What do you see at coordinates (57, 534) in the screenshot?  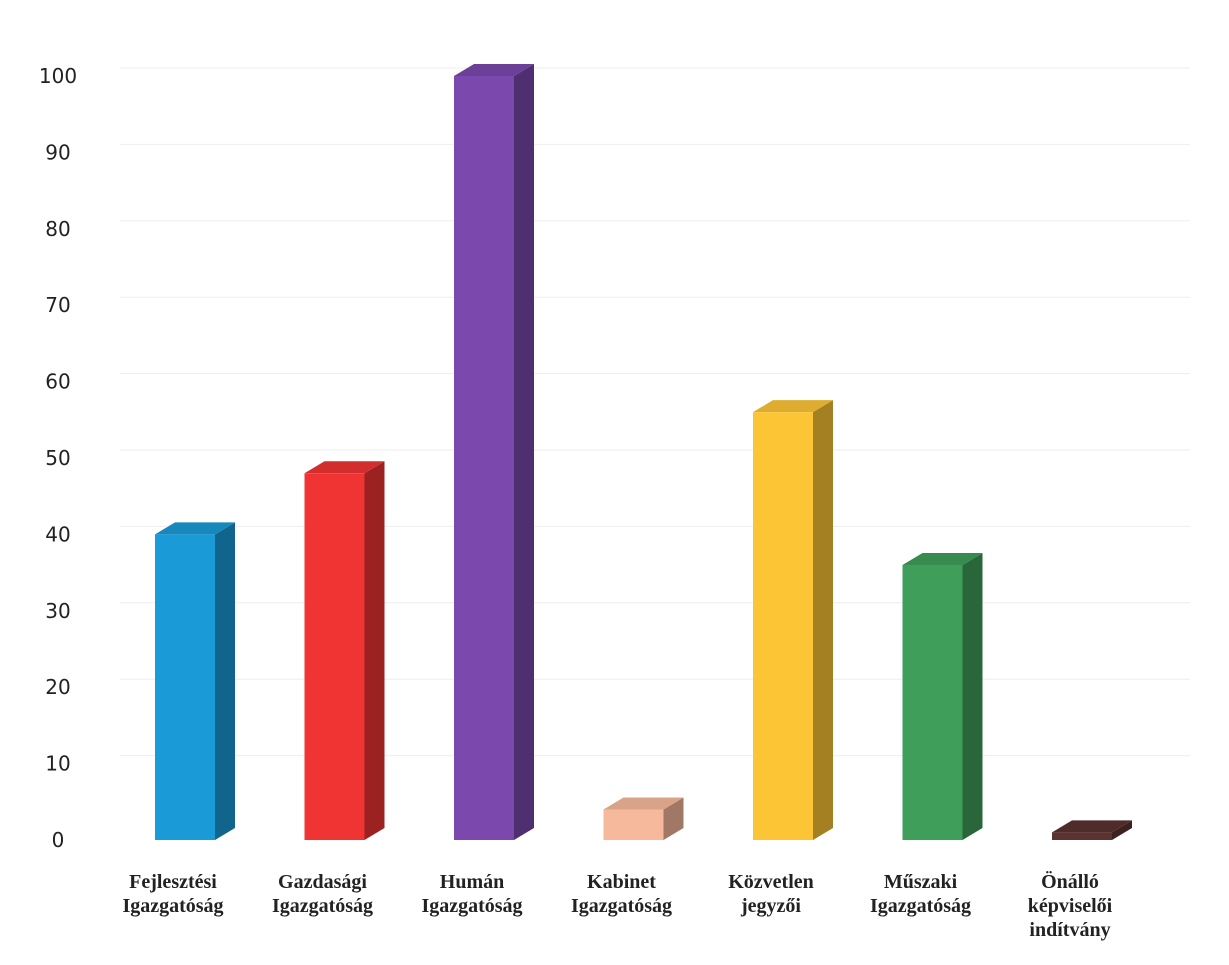 I see `y-tick-label: 40` at bounding box center [57, 534].